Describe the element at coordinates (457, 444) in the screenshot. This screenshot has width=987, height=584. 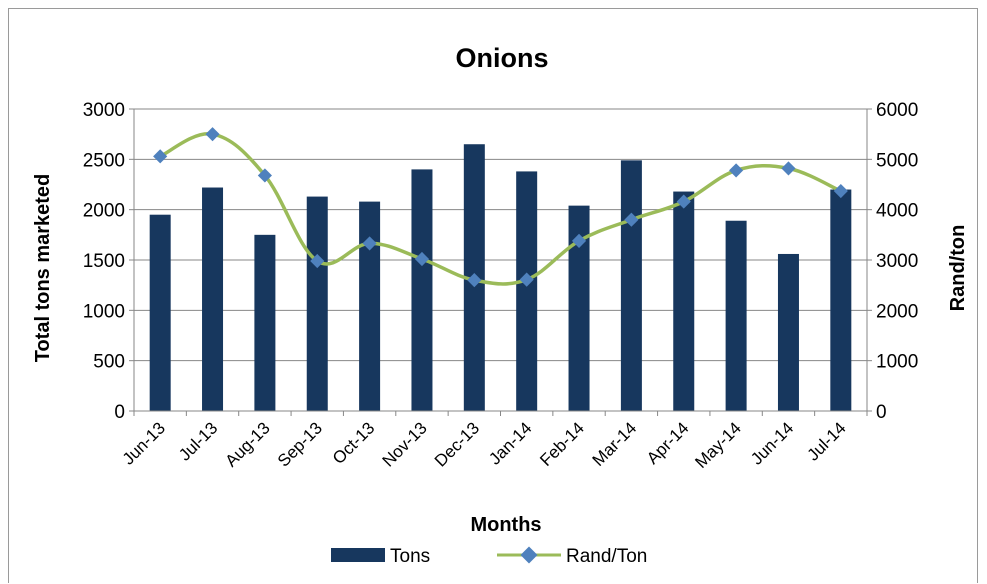
I see `category-label: Dec-13` at that location.